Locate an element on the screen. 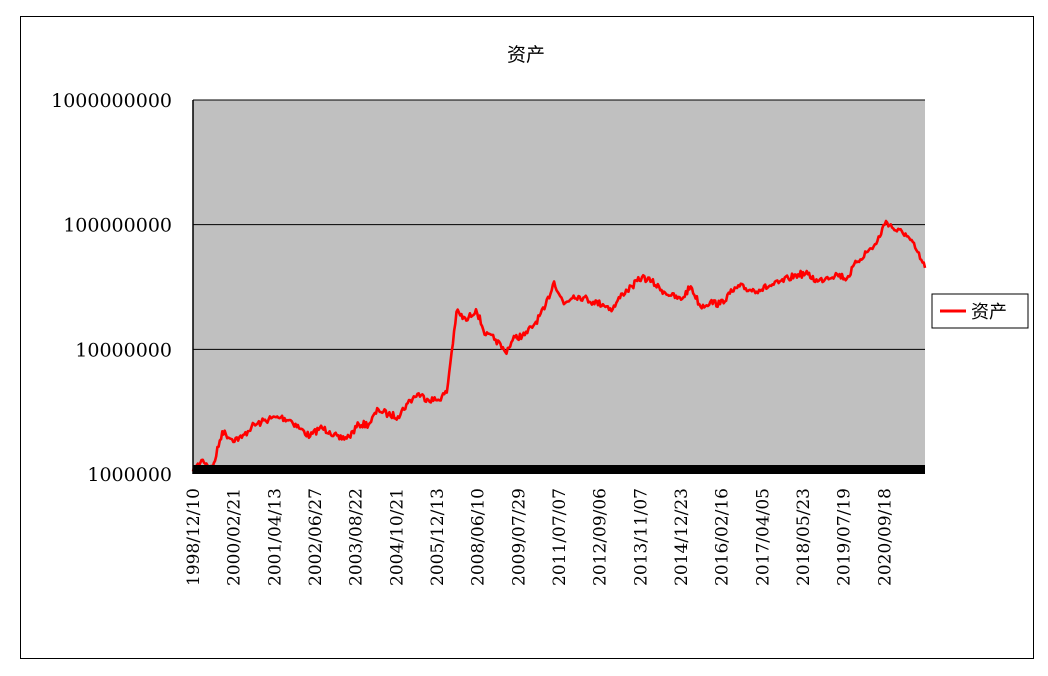  legend-label: 资产 is located at coordinates (989, 312).